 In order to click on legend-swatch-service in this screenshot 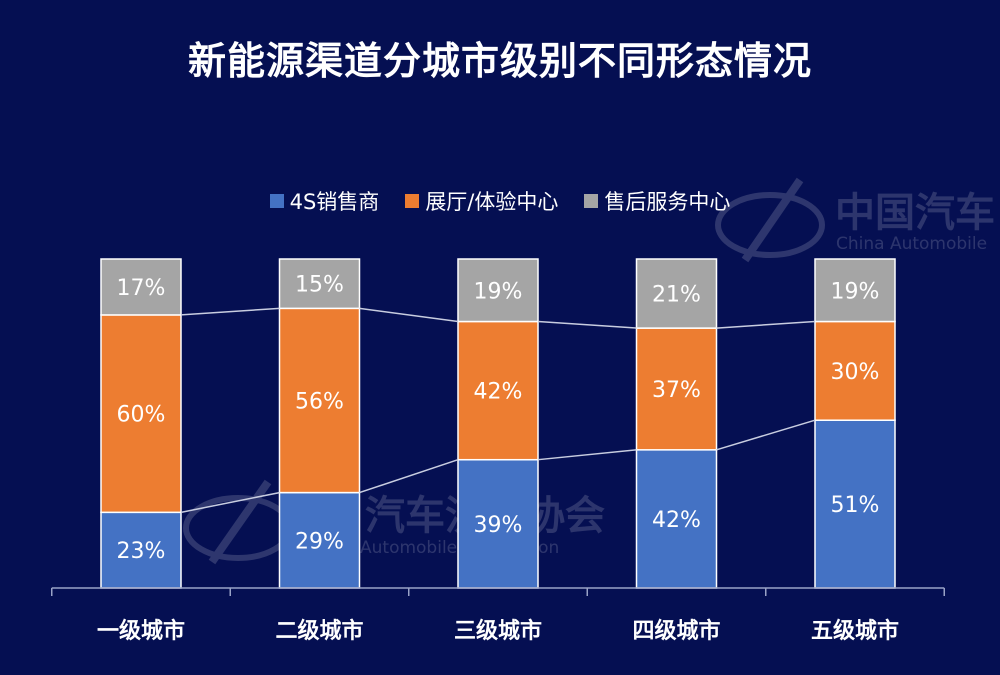, I will do `click(591, 201)`.